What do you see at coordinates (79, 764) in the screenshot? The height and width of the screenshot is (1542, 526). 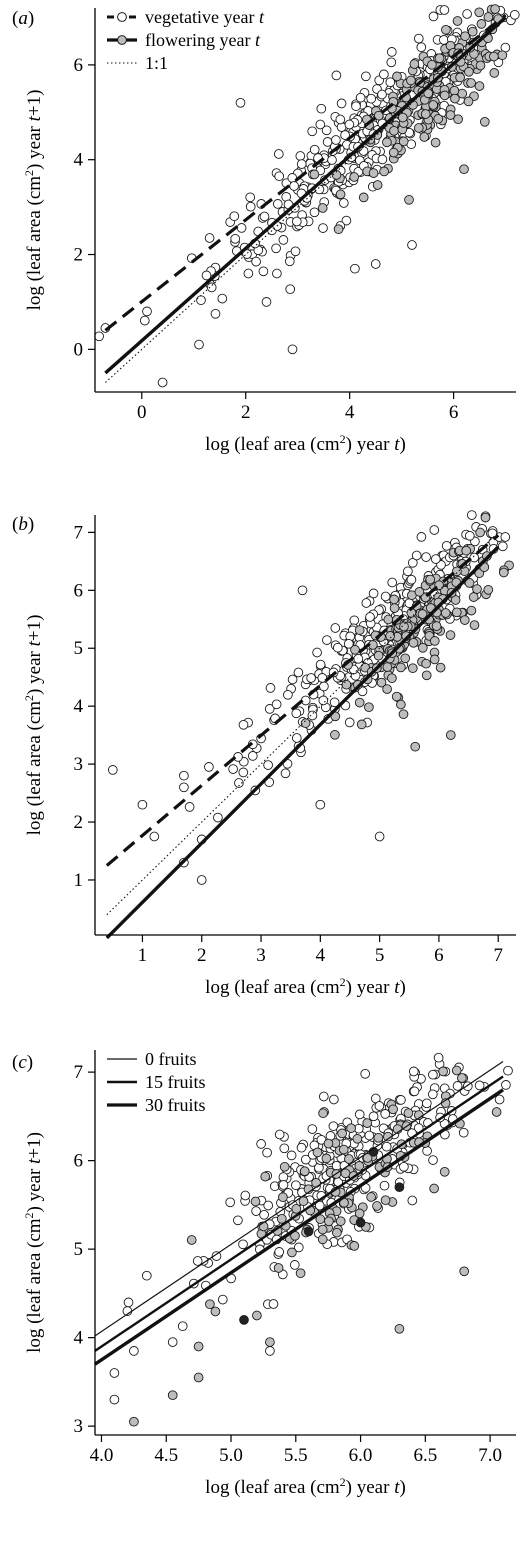 I see `y-tick-label: 3` at bounding box center [79, 764].